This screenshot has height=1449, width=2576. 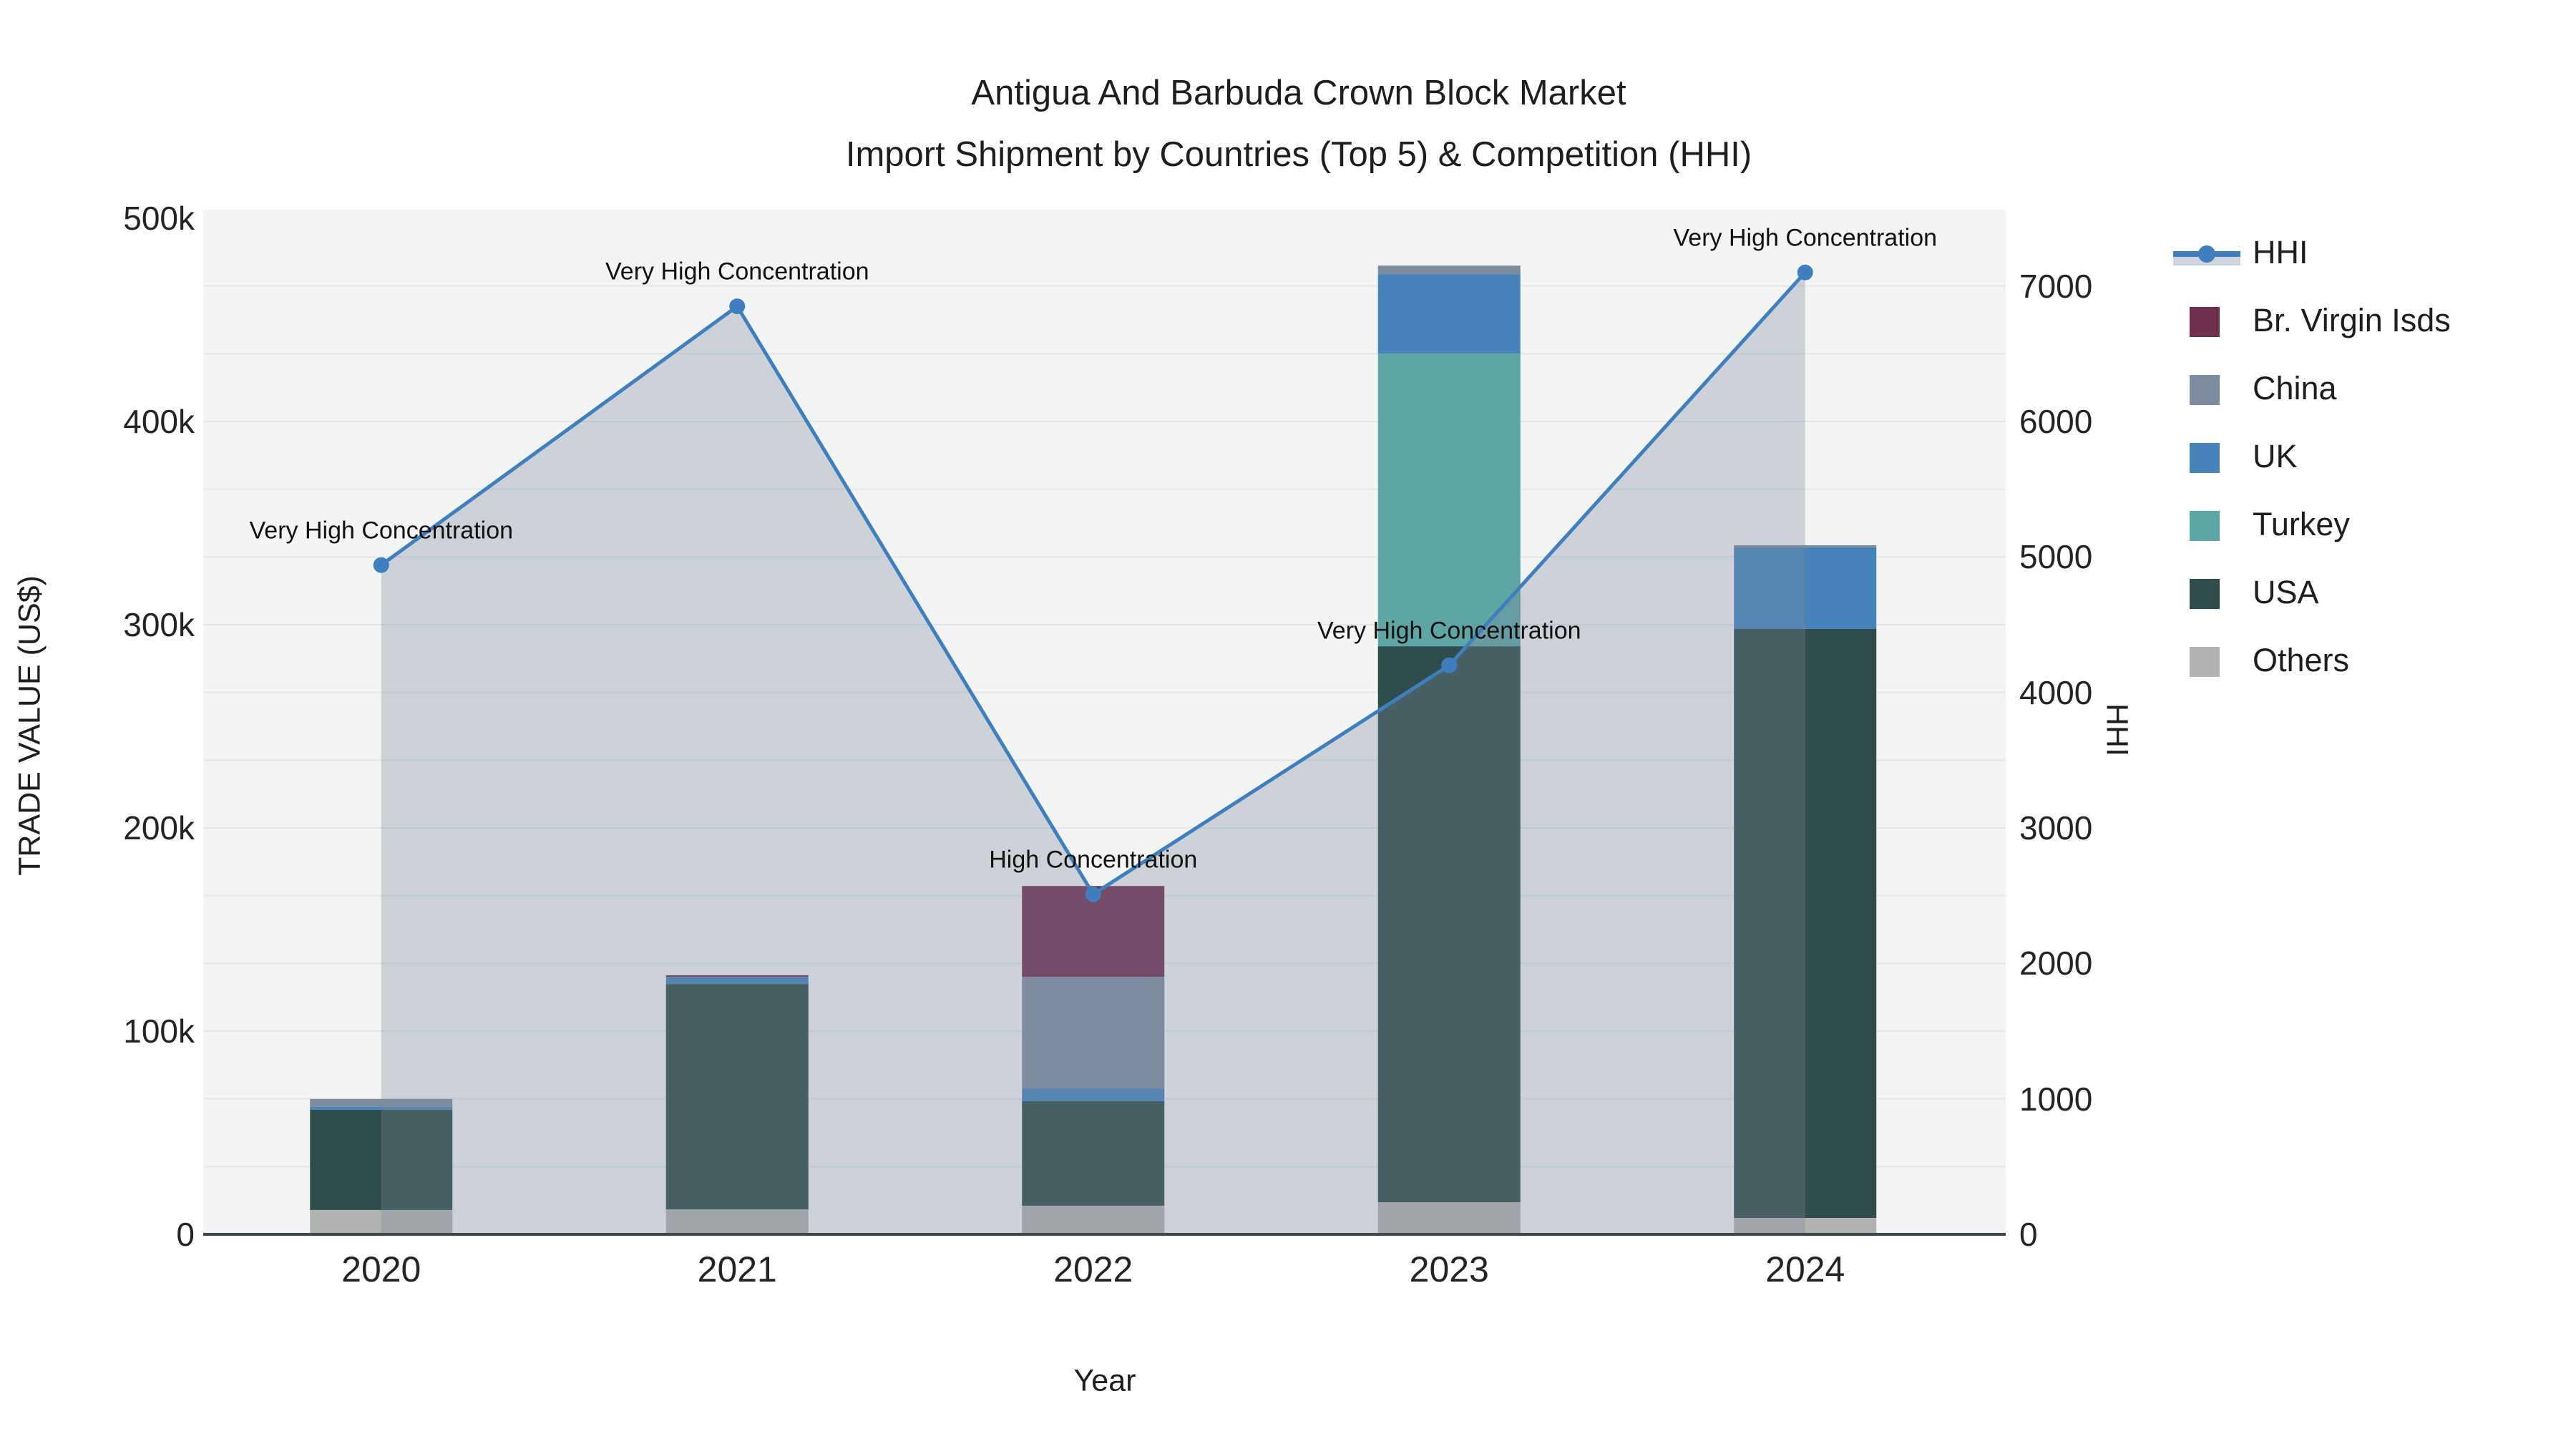 I want to click on bar-segment-turkey-2023, so click(x=1449, y=500).